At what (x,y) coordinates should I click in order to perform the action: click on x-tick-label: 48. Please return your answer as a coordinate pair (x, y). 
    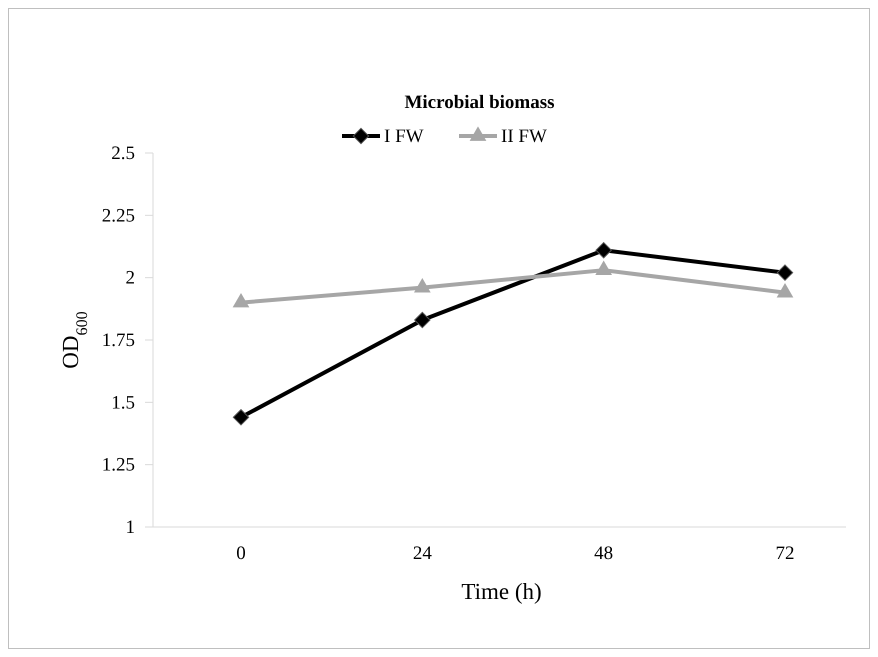
    Looking at the image, I should click on (604, 553).